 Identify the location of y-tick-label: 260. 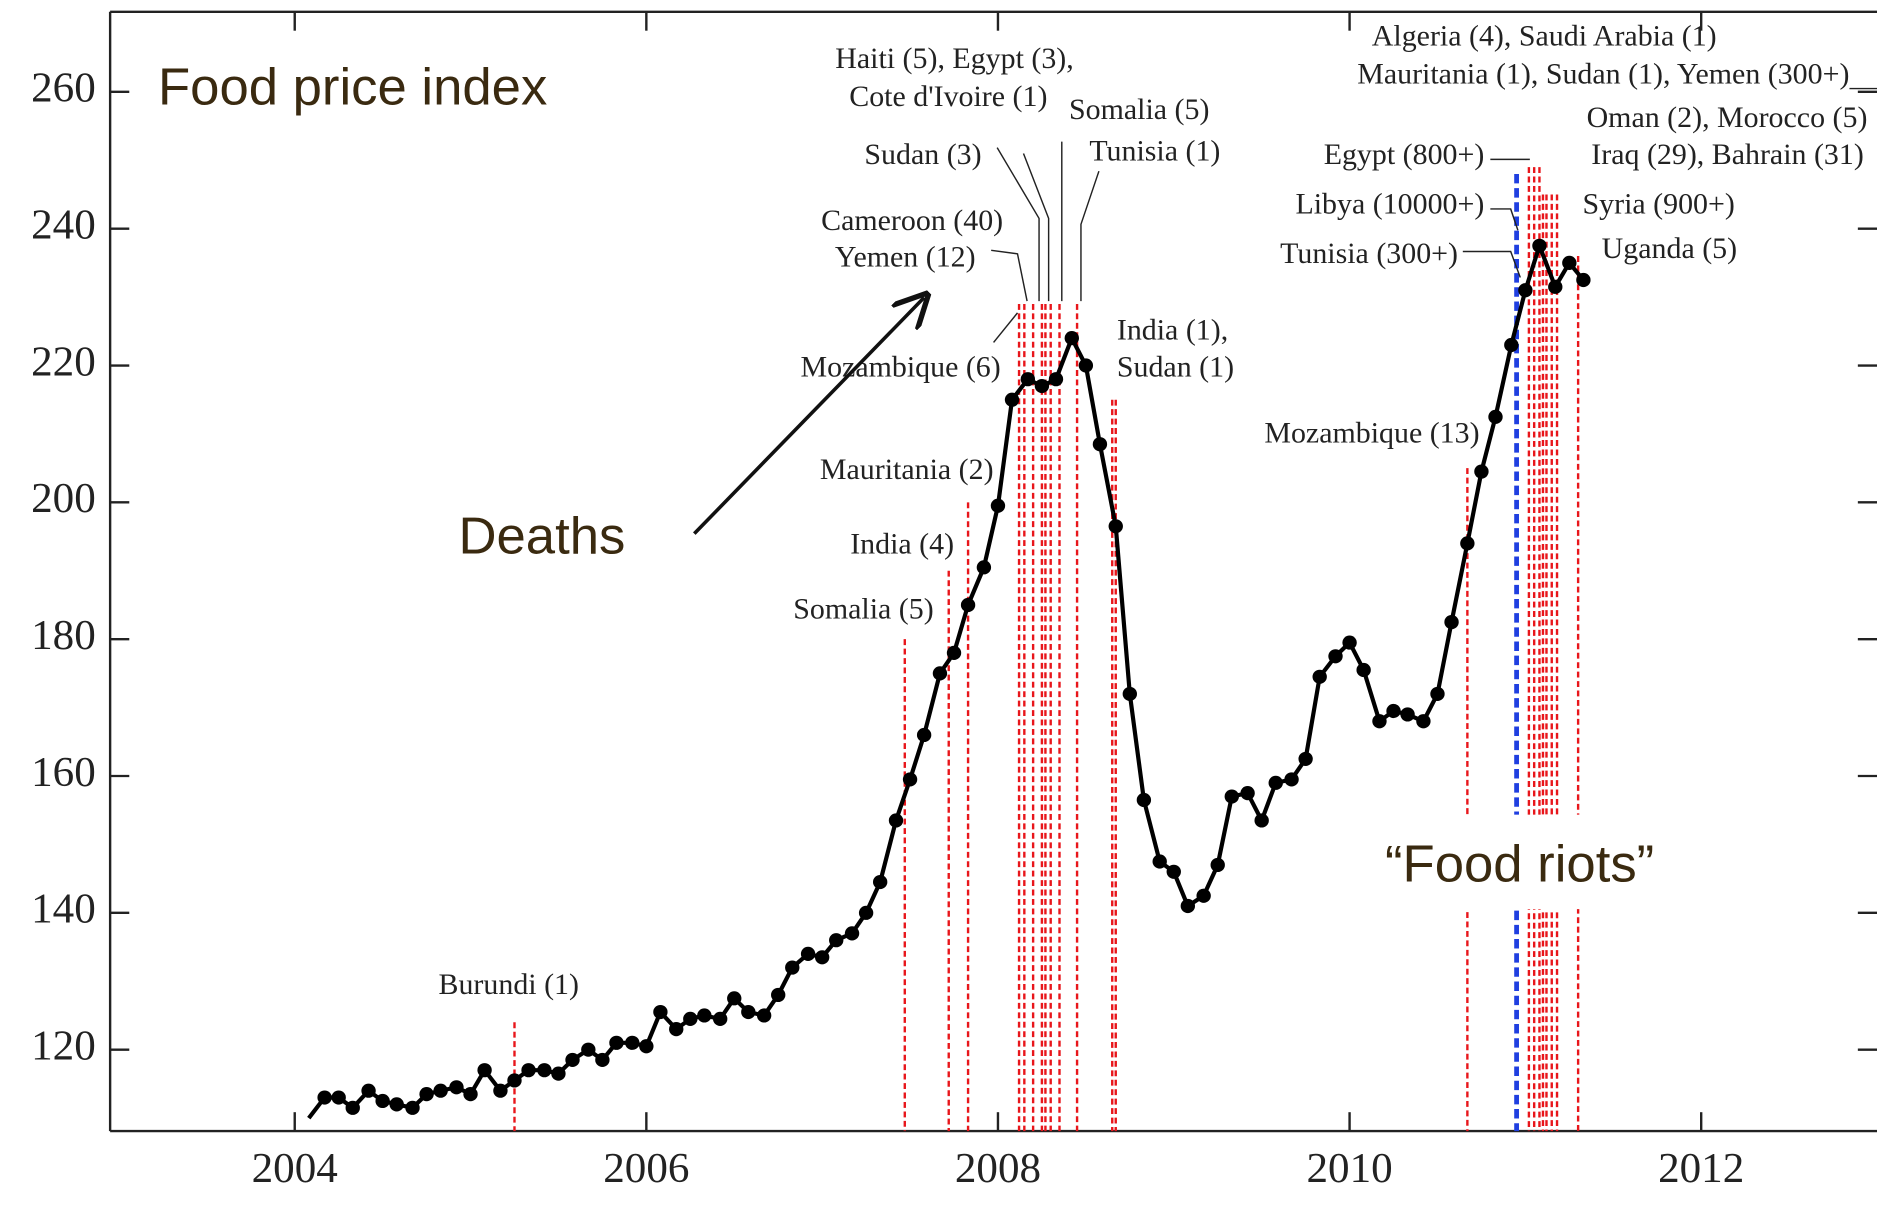
(63, 88).